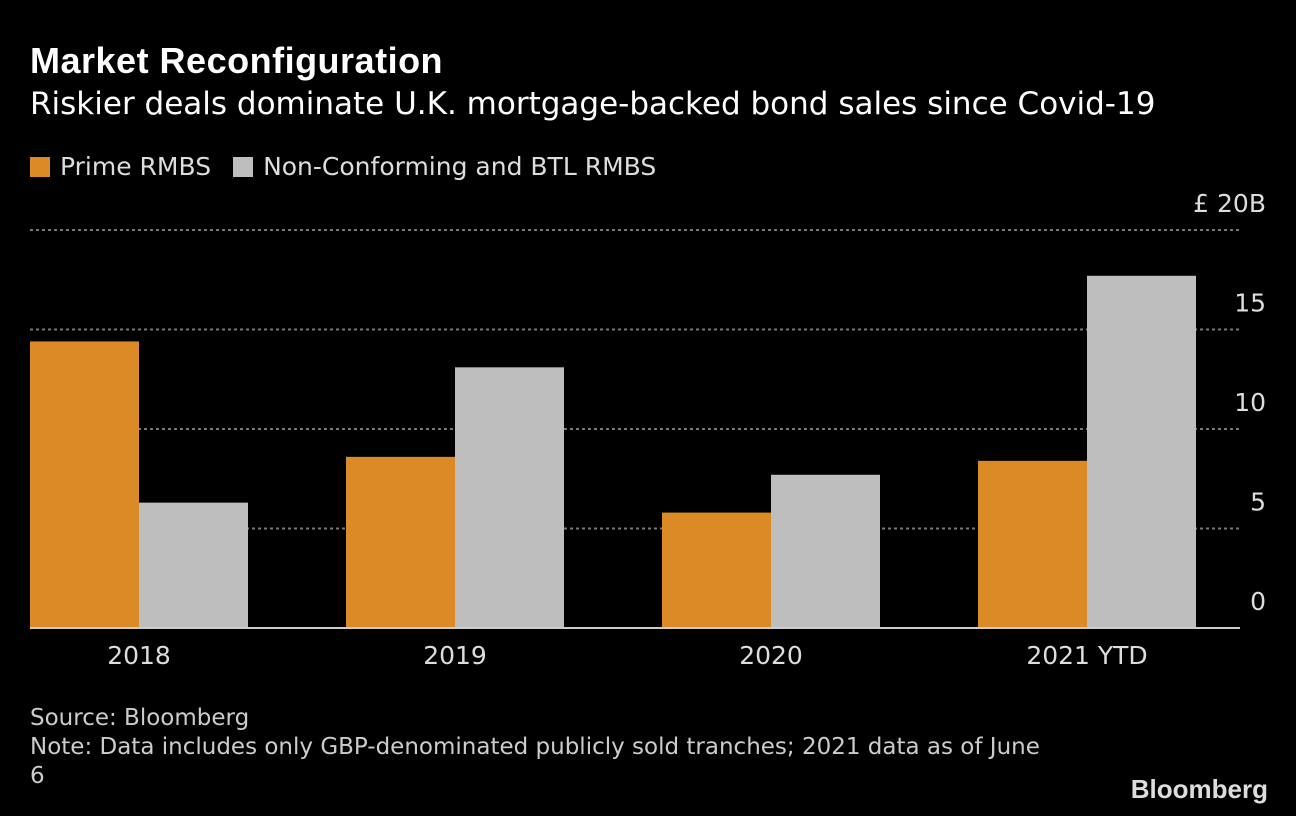 The width and height of the screenshot is (1296, 816). I want to click on y-tick-label: 15, so click(1250, 303).